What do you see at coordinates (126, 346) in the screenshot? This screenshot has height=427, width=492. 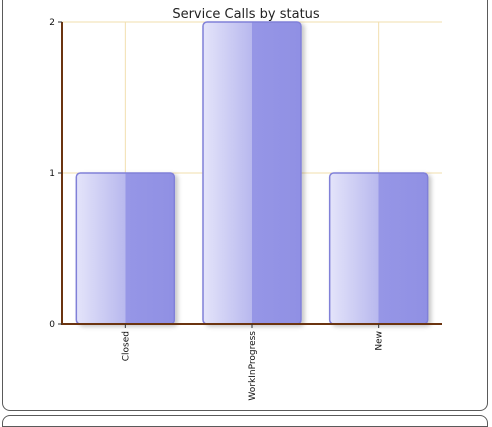 I see `x-tick-label-Closed: Closed` at bounding box center [126, 346].